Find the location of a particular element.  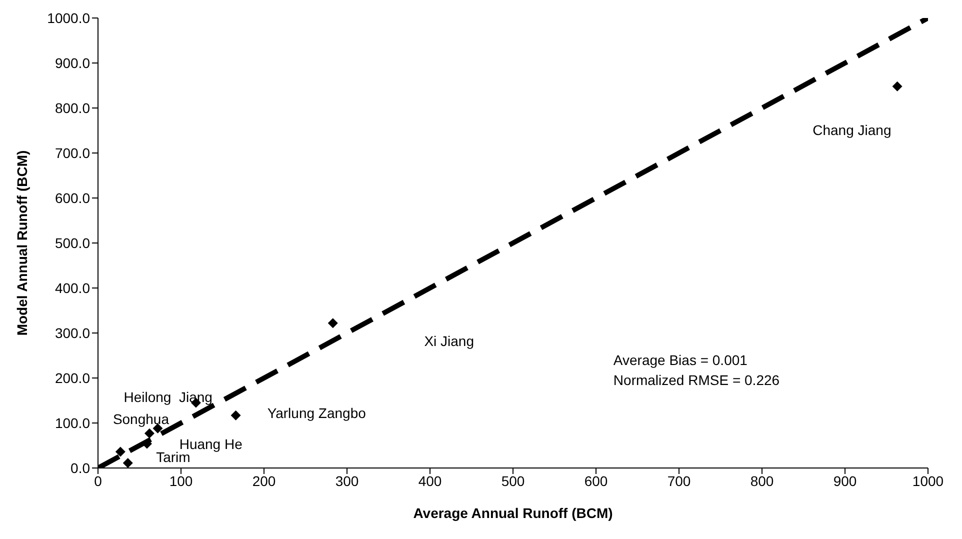

x-tick-label: 200 is located at coordinates (264, 480).